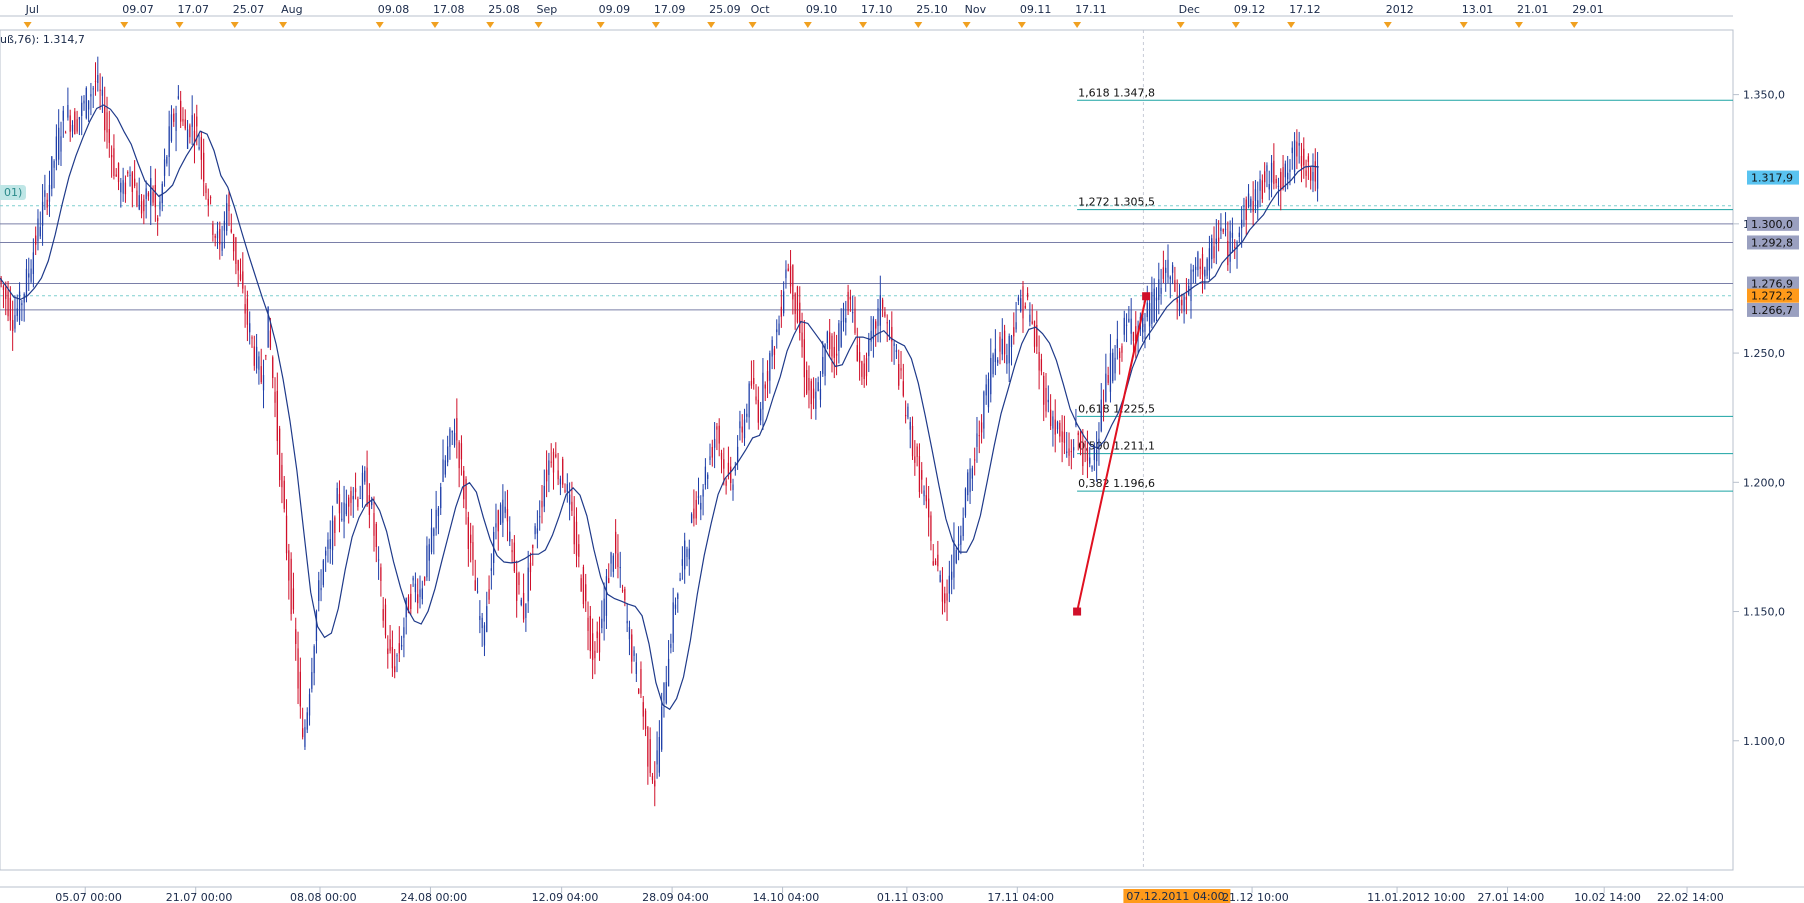 Image resolution: width=1804 pixels, height=903 pixels. Describe the element at coordinates (1764, 353) in the screenshot. I see `y-tick-label: 1.250,0` at that location.